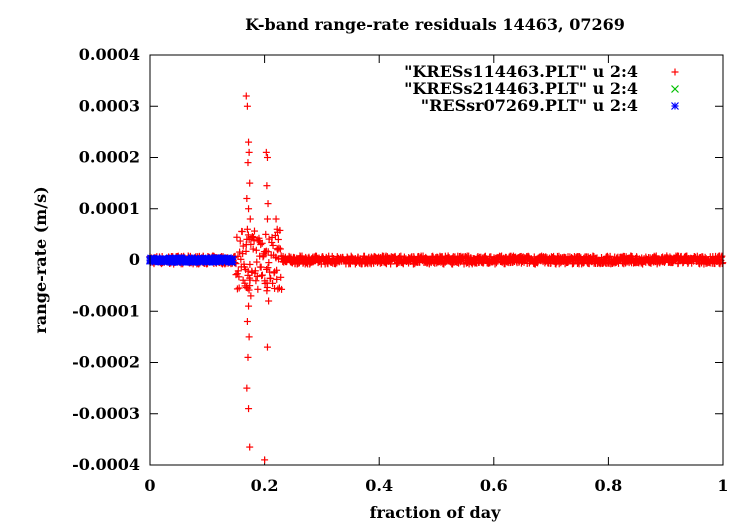 The image size is (750, 525). I want to click on legend-label: "RESsr07269.PLT" u 2:4, so click(529, 105).